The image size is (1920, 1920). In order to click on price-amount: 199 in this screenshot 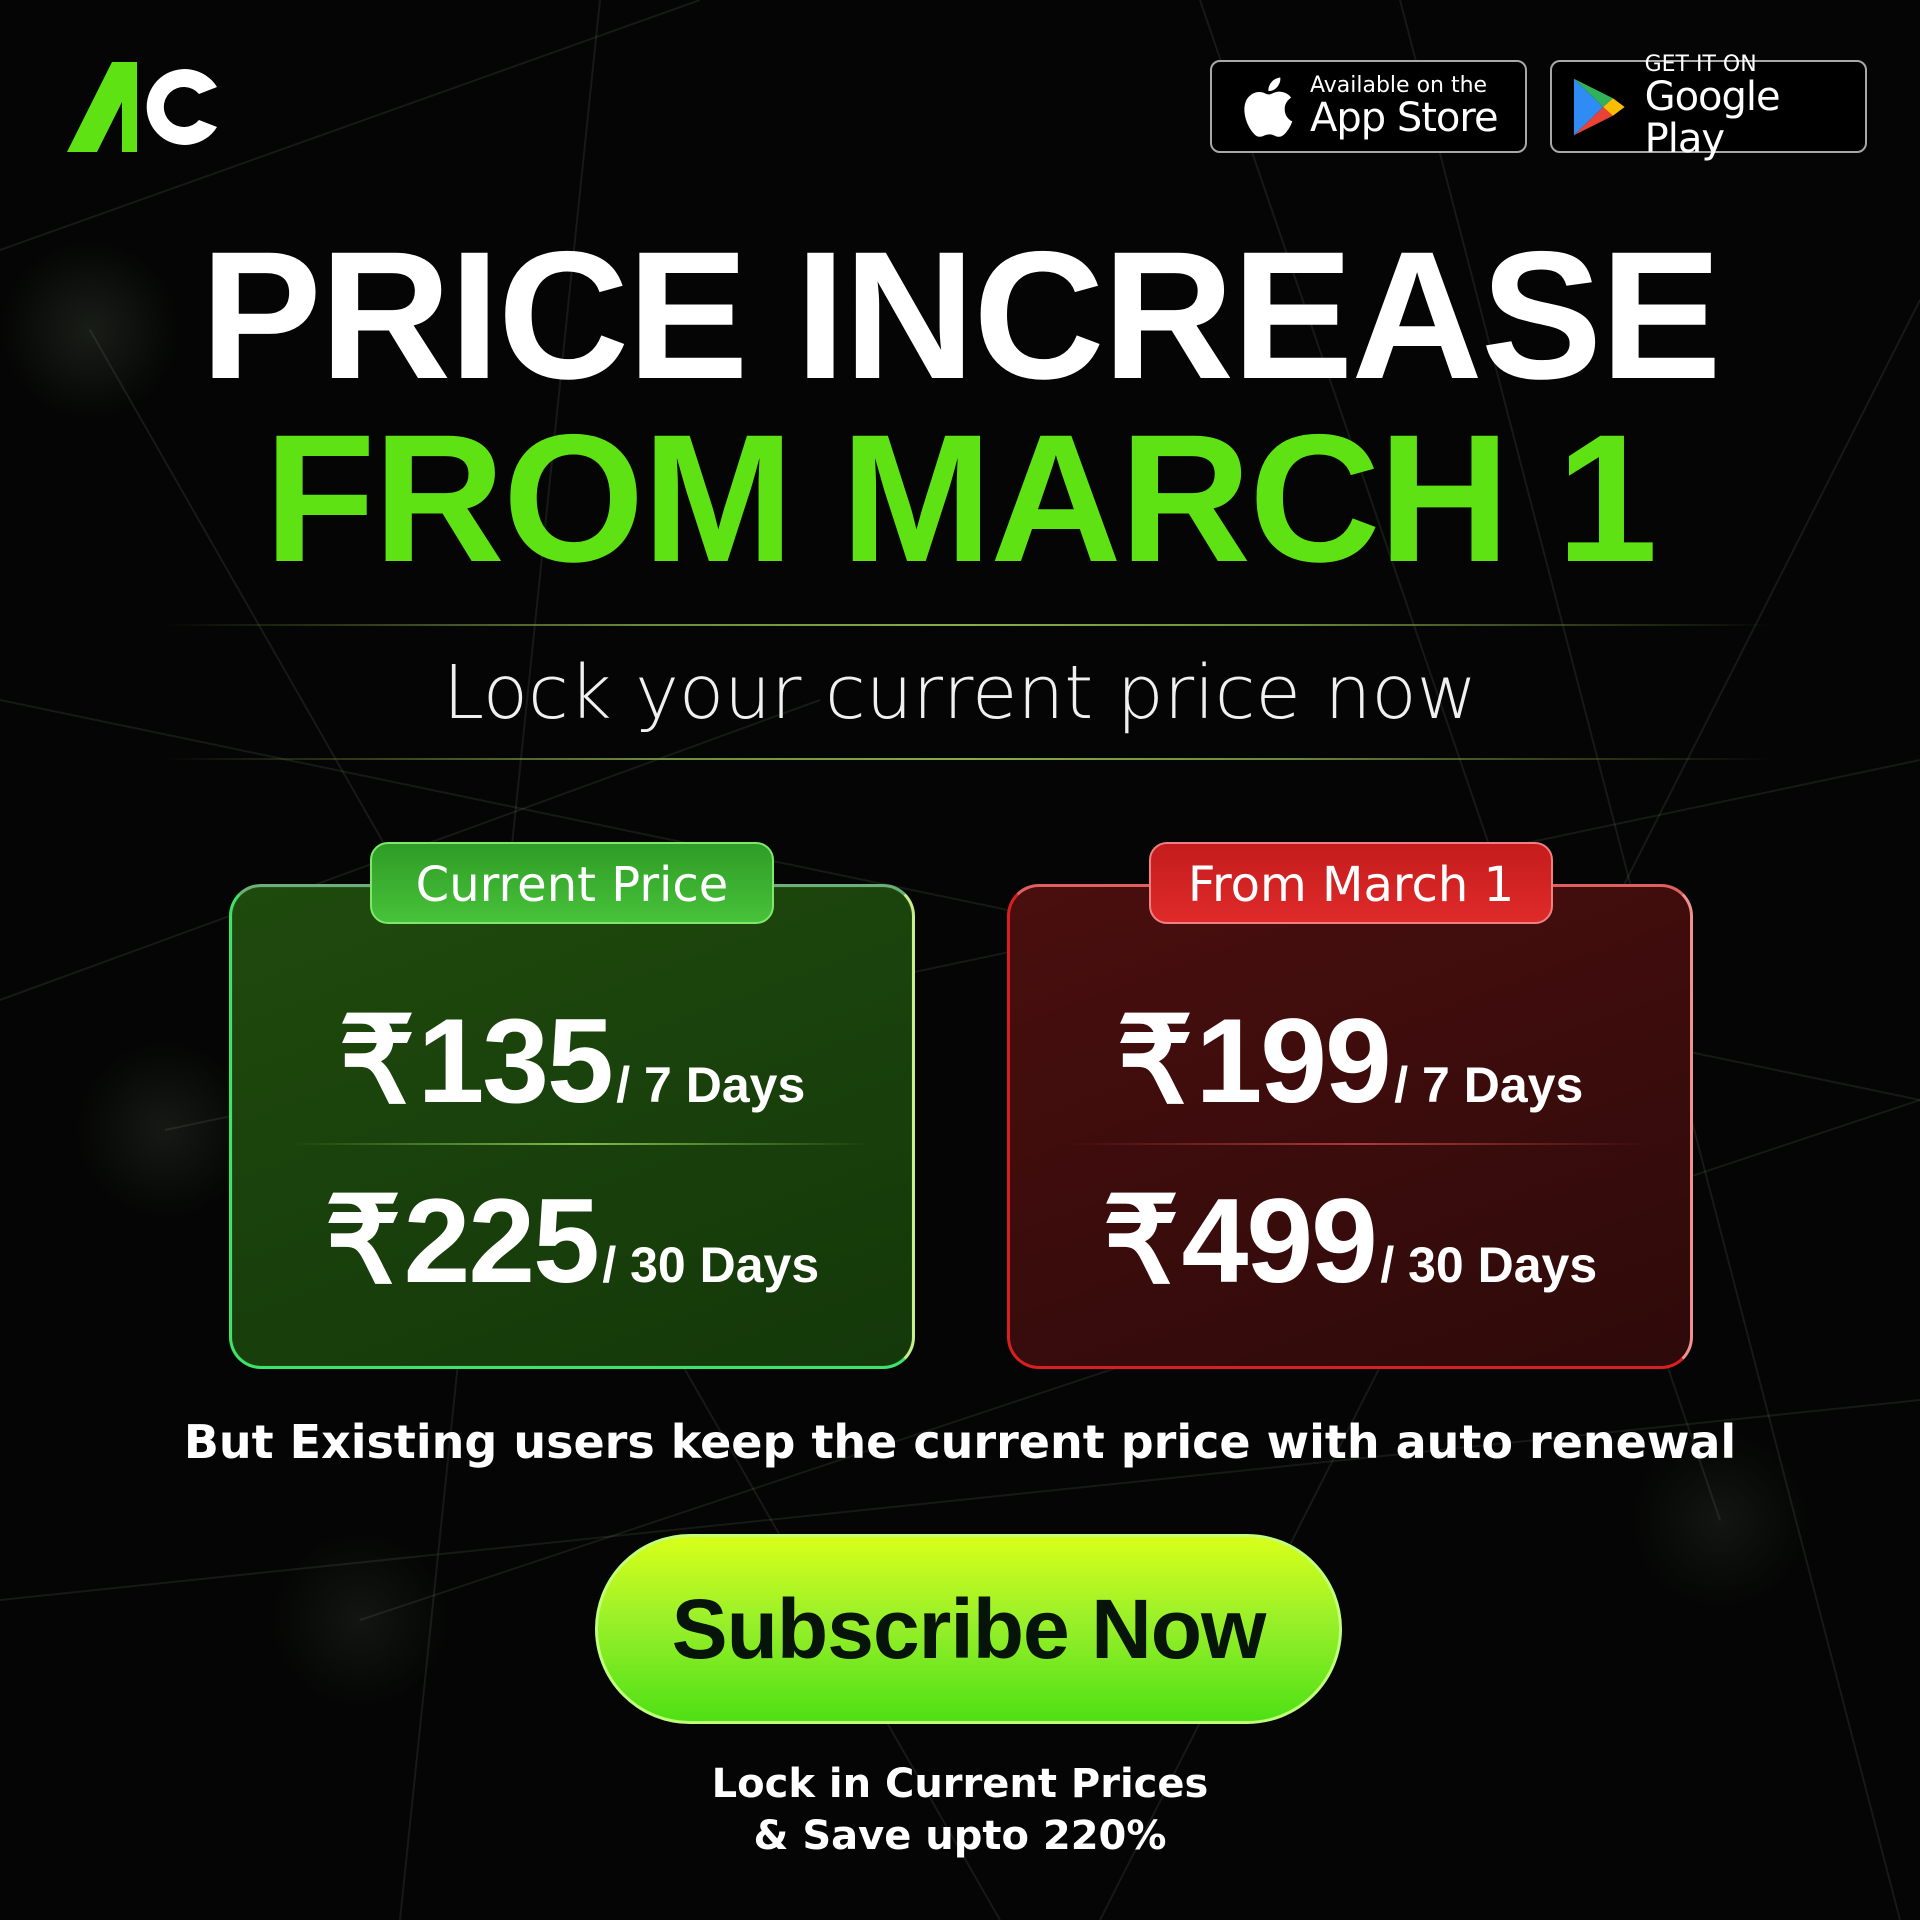, I will do `click(1293, 1061)`.